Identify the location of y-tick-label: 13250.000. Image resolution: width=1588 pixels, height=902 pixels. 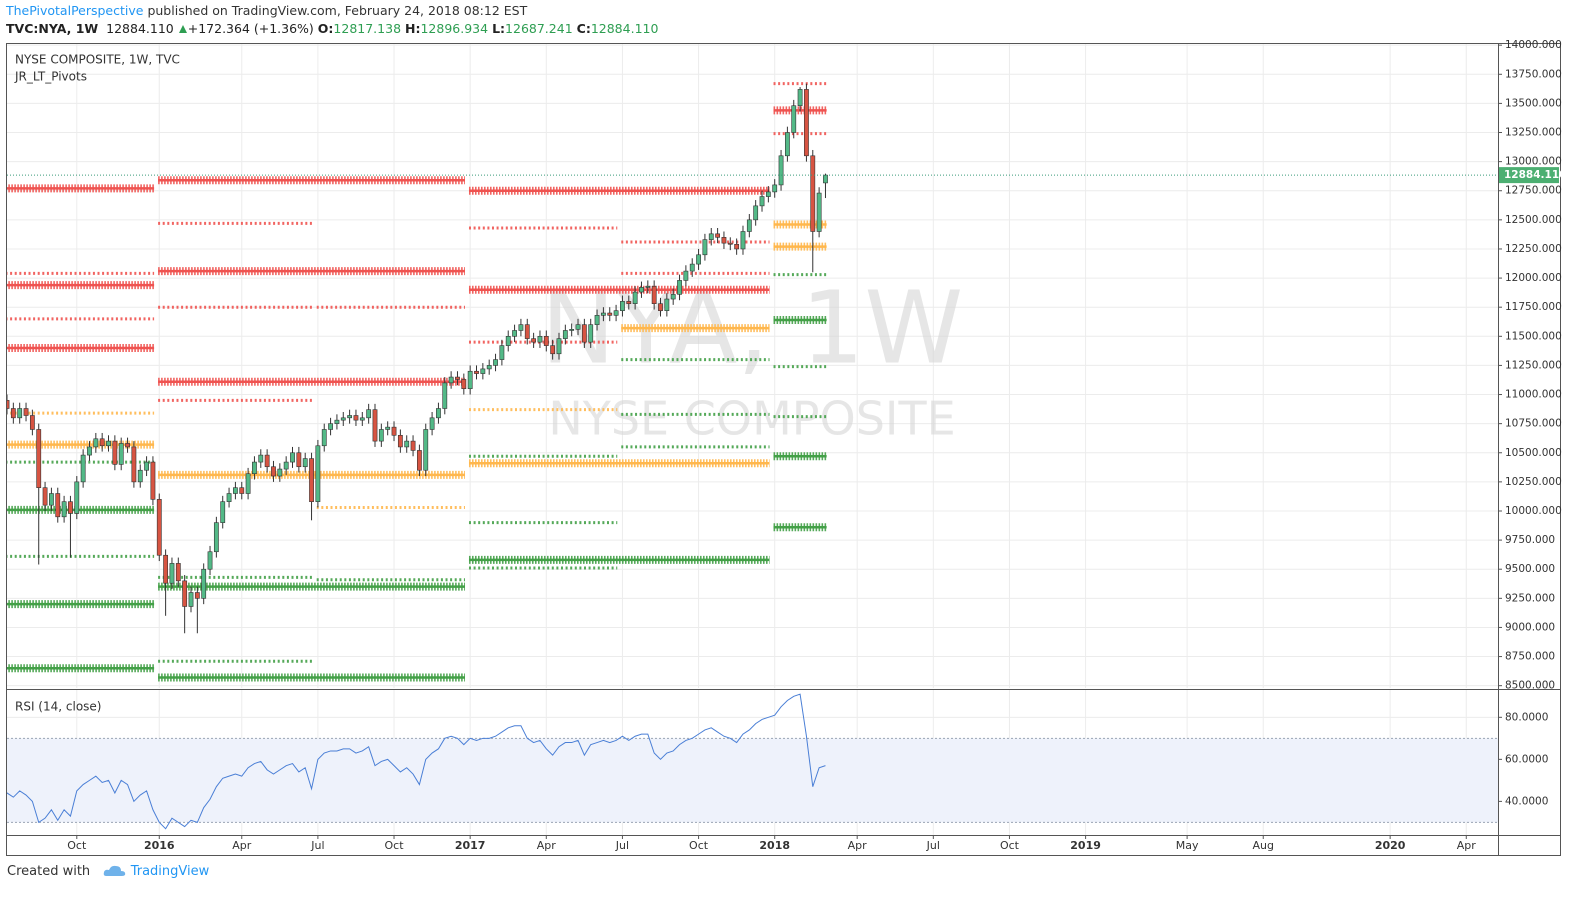
(1533, 133).